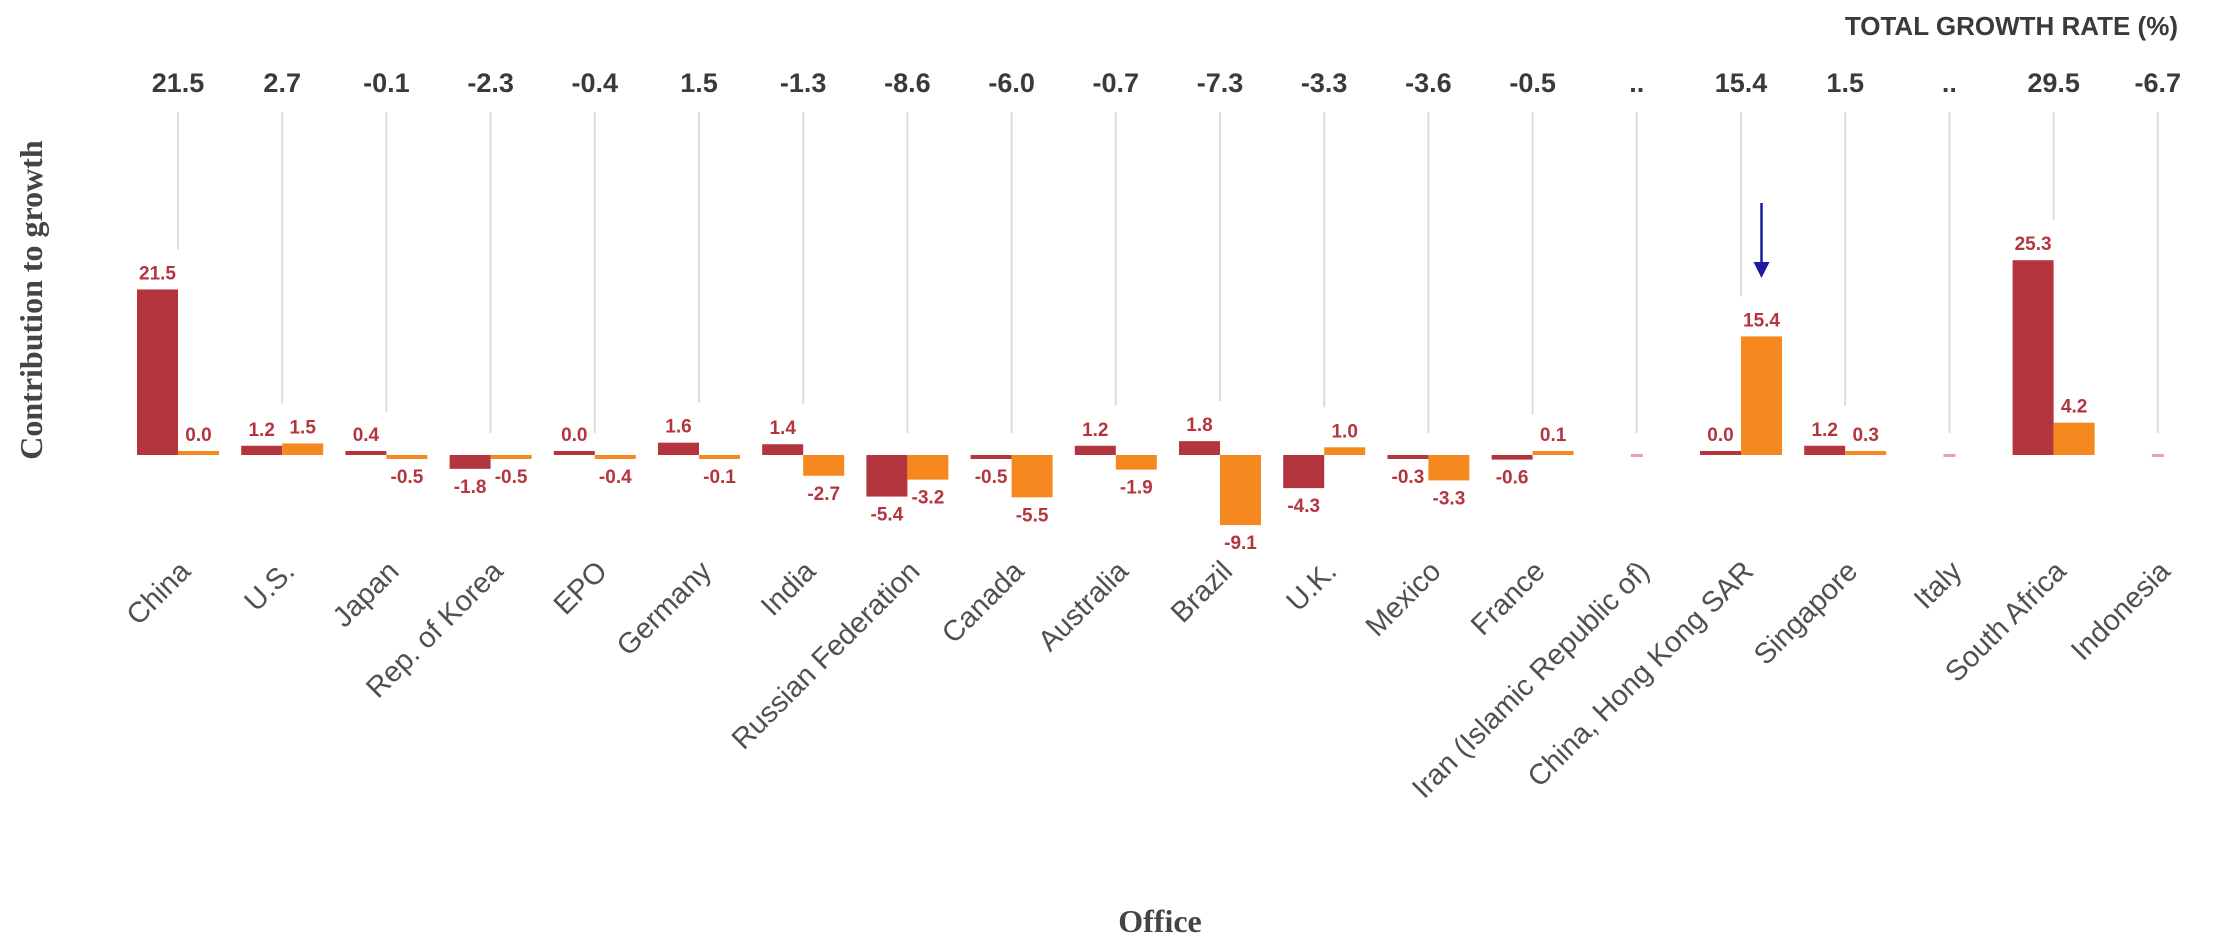 Image resolution: width=2221 pixels, height=942 pixels. What do you see at coordinates (1761, 270) in the screenshot?
I see `annotation-arrow-head` at bounding box center [1761, 270].